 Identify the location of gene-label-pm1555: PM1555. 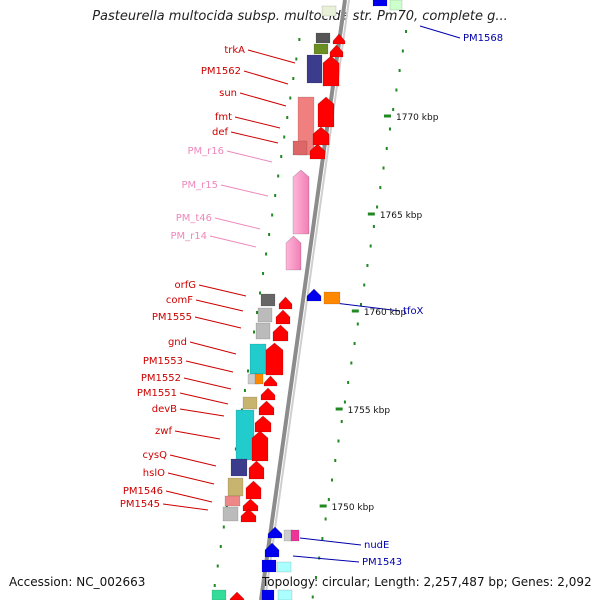
(172, 317).